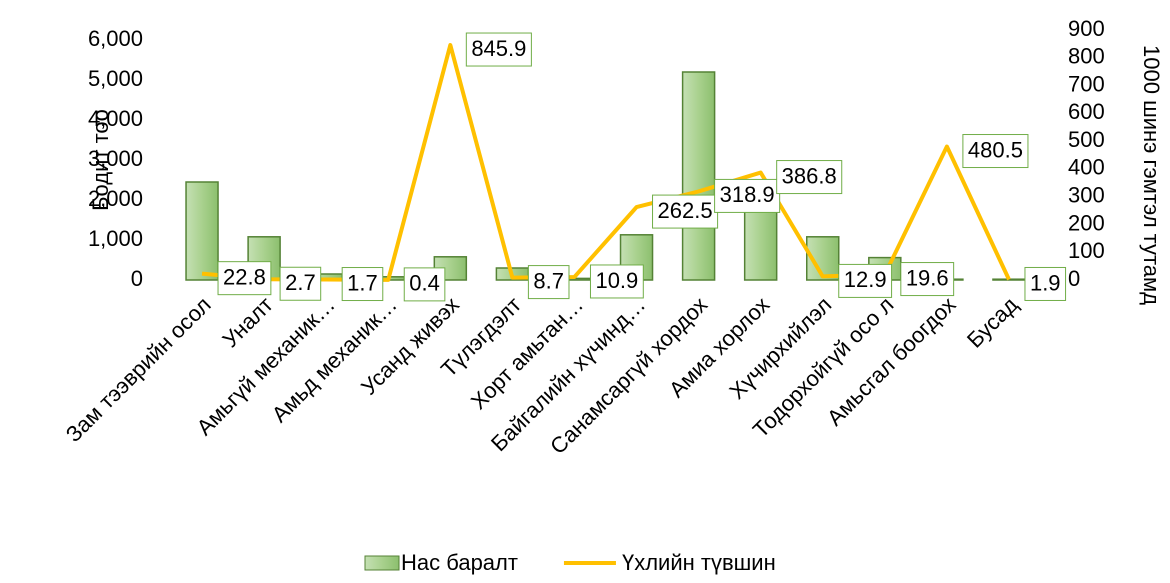  I want to click on value-label: 262.5, so click(685, 211).